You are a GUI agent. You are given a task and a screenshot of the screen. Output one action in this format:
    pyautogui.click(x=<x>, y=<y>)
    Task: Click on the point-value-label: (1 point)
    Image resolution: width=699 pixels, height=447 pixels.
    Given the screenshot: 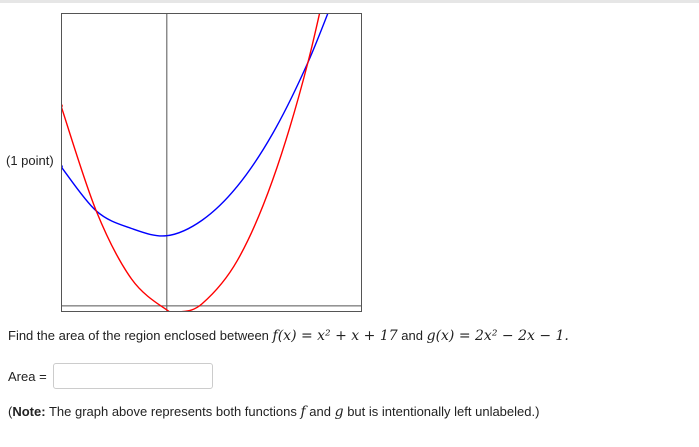 What is the action you would take?
    pyautogui.click(x=30, y=160)
    